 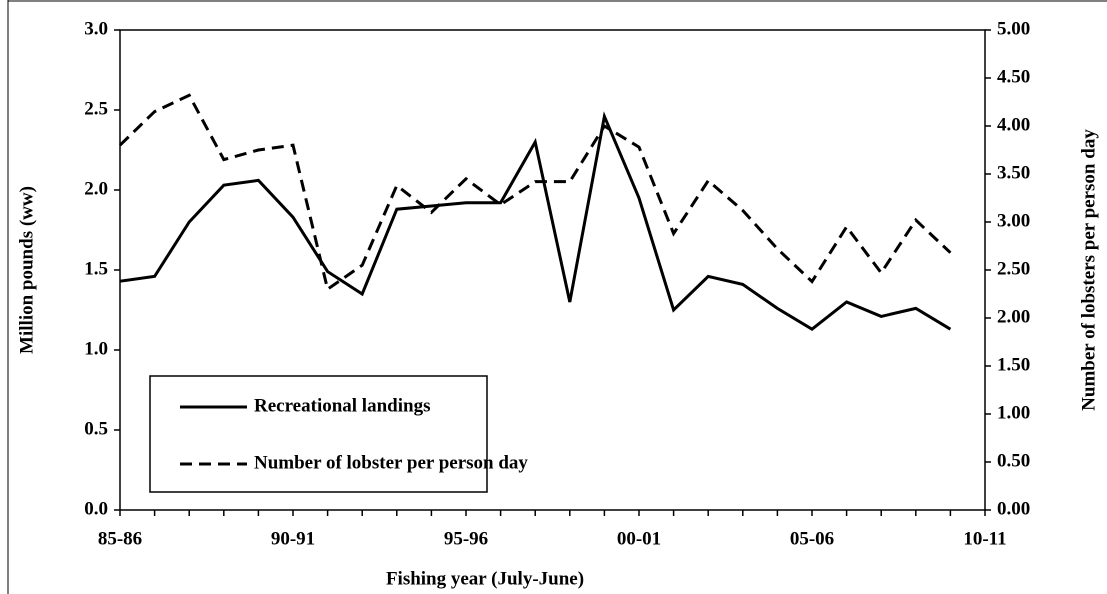 I want to click on y2-tick-label: 3.50, so click(x=1013, y=172).